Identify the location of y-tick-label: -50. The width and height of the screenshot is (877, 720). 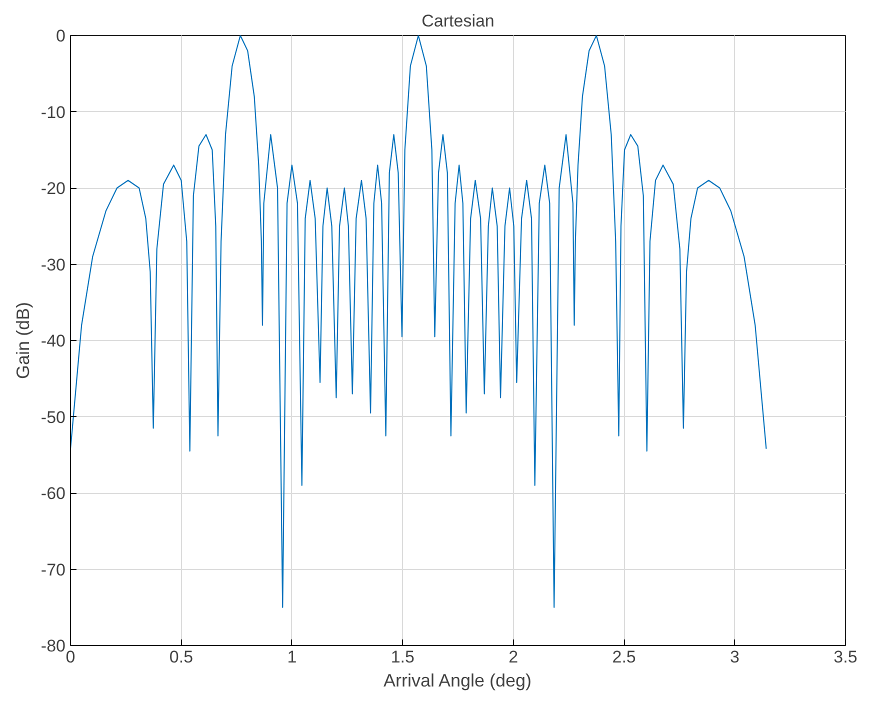
(53, 417).